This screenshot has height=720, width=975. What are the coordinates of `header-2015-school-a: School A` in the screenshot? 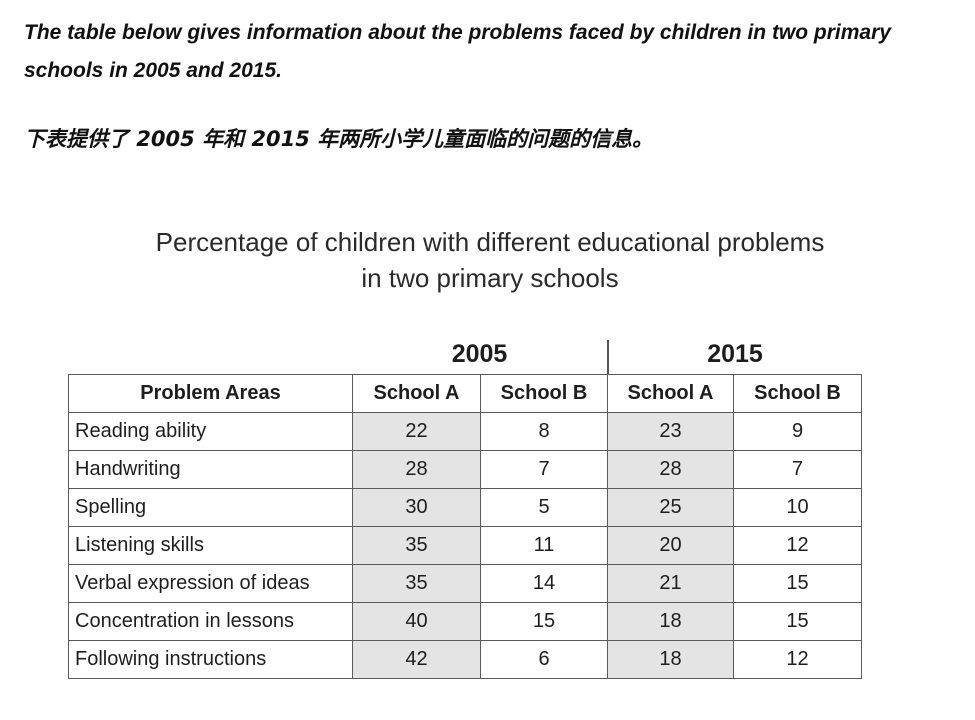 It's located at (670, 393).